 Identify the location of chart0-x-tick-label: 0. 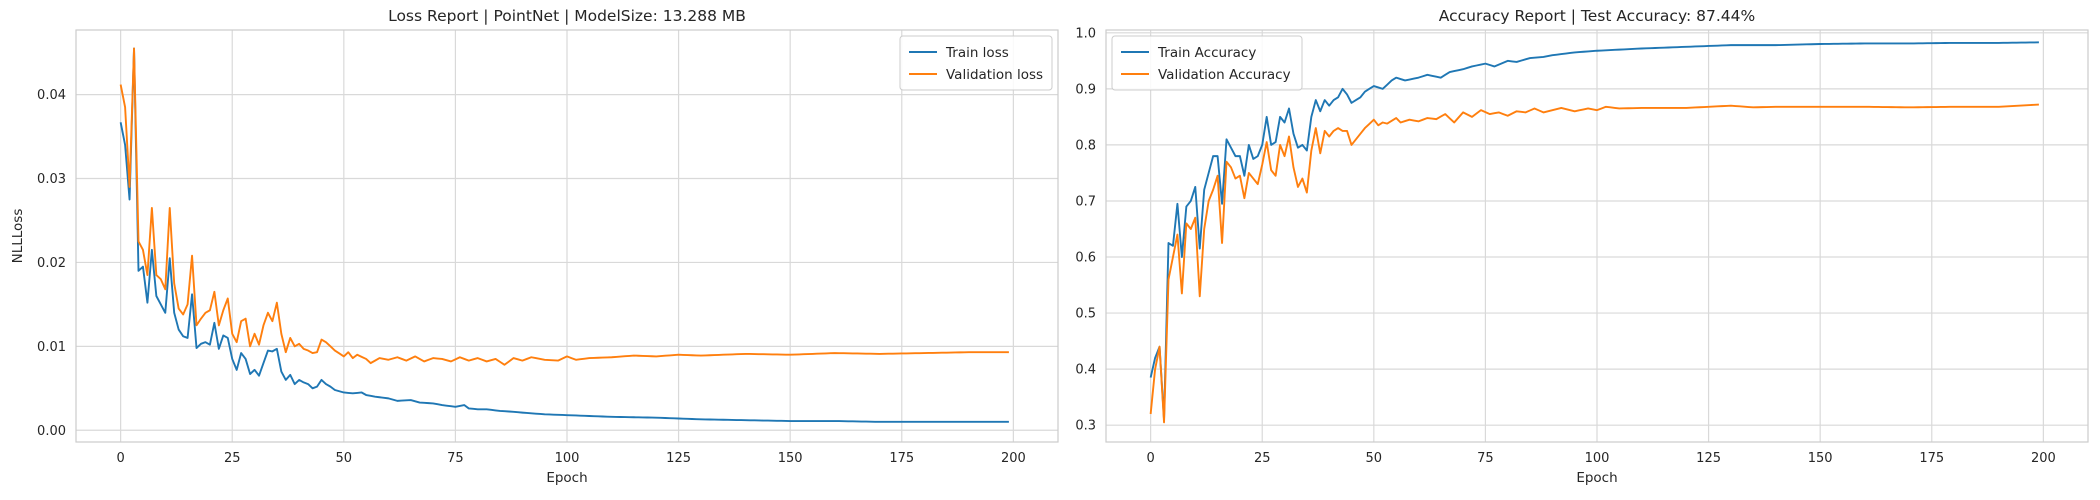
(120, 458).